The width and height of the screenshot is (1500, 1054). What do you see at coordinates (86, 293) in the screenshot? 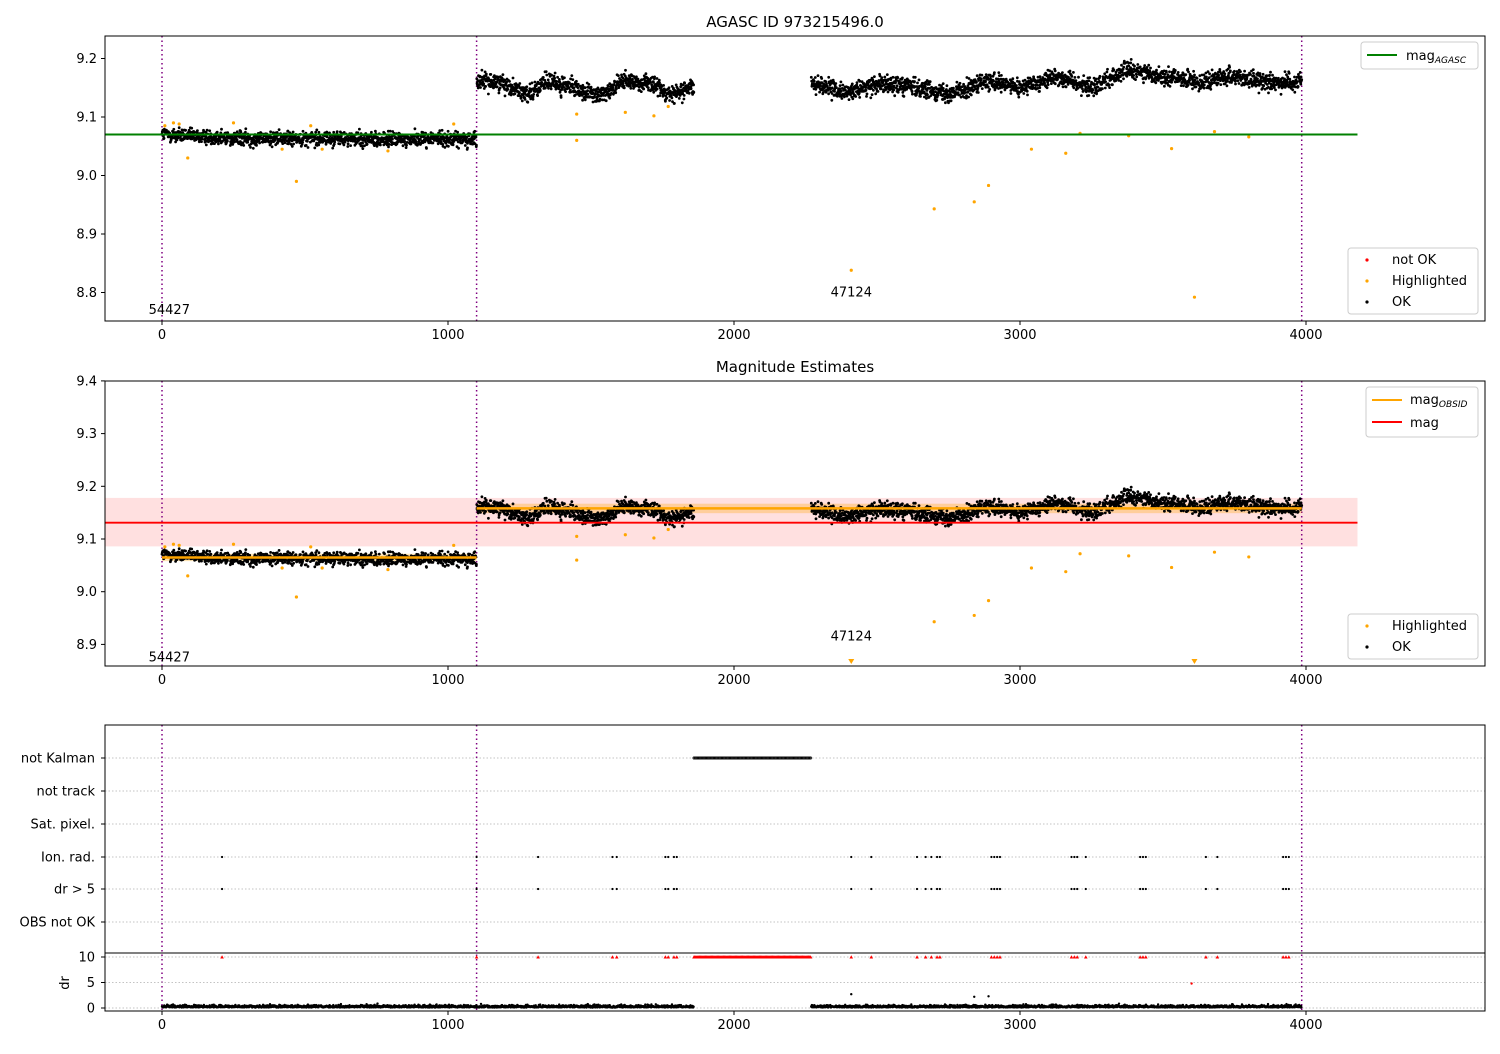
I see `y-tick-label: 8.8` at bounding box center [86, 293].